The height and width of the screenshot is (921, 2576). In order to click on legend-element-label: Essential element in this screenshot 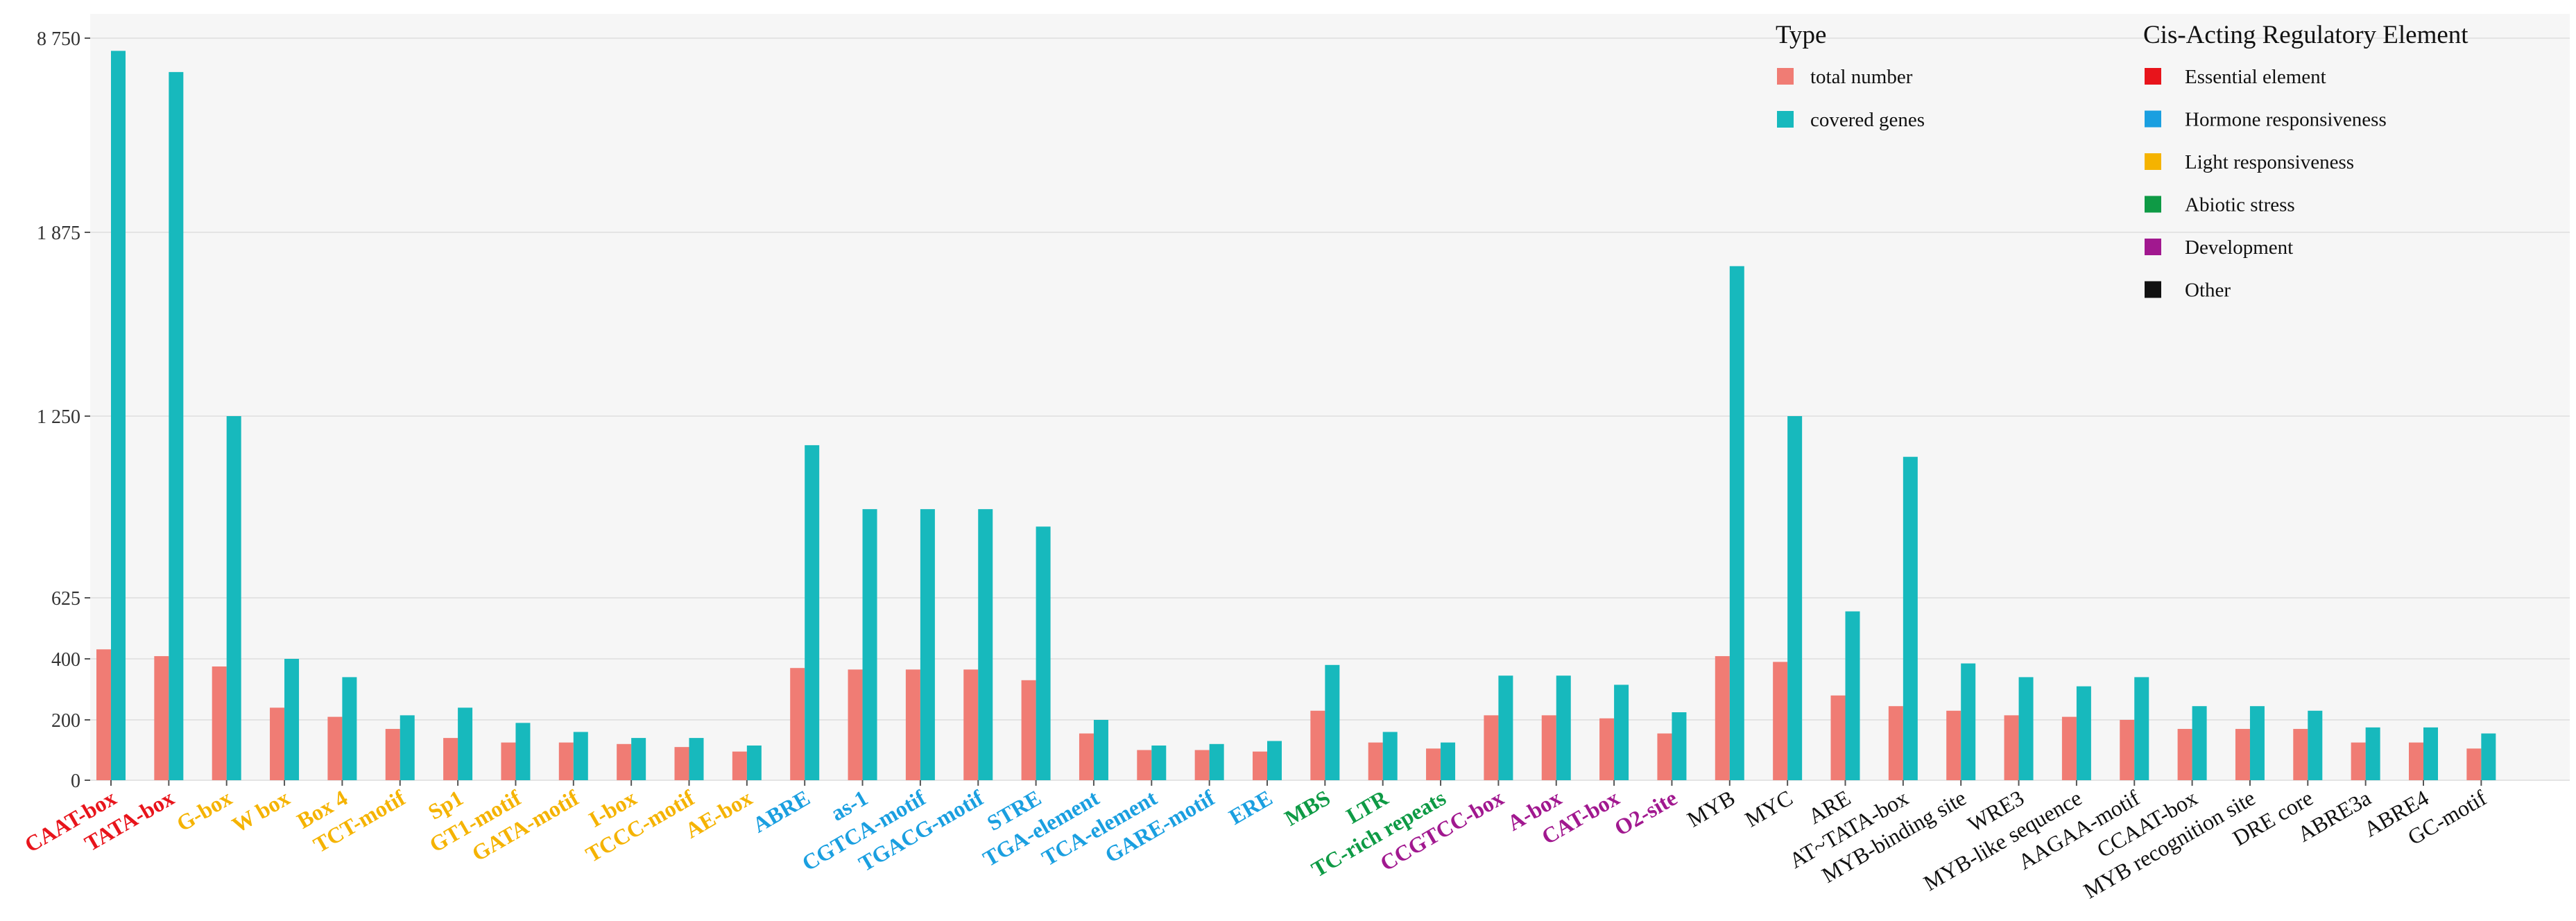, I will do `click(2255, 77)`.